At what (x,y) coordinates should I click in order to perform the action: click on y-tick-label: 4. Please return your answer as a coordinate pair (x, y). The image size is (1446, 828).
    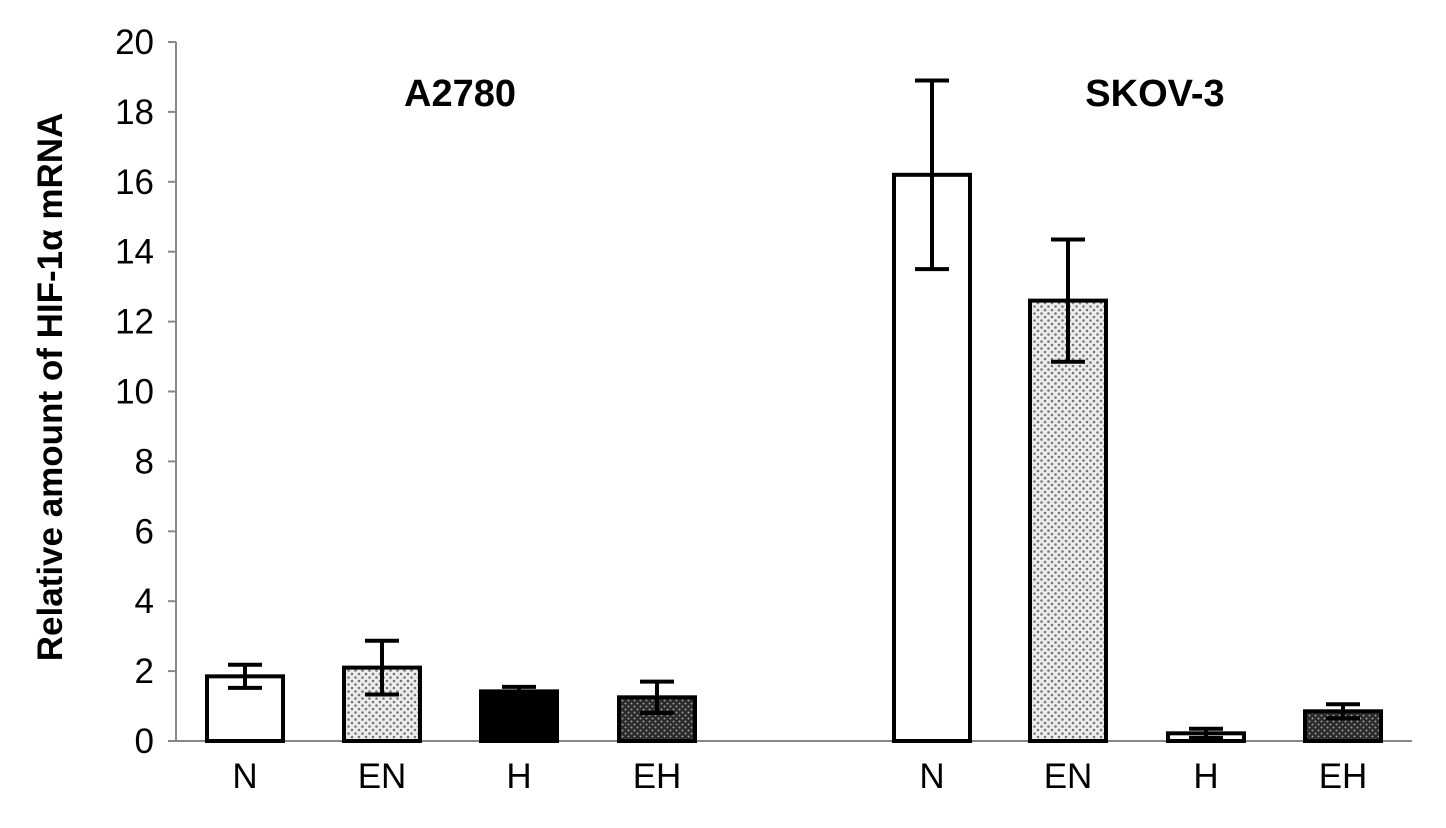
    Looking at the image, I should click on (144, 601).